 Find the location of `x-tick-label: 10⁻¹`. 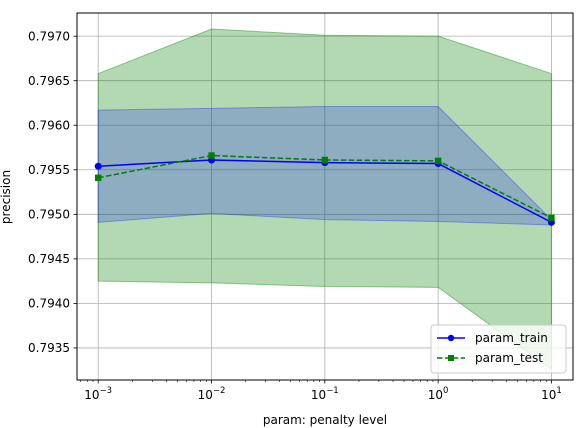

x-tick-label: 10⁻¹ is located at coordinates (325, 394).